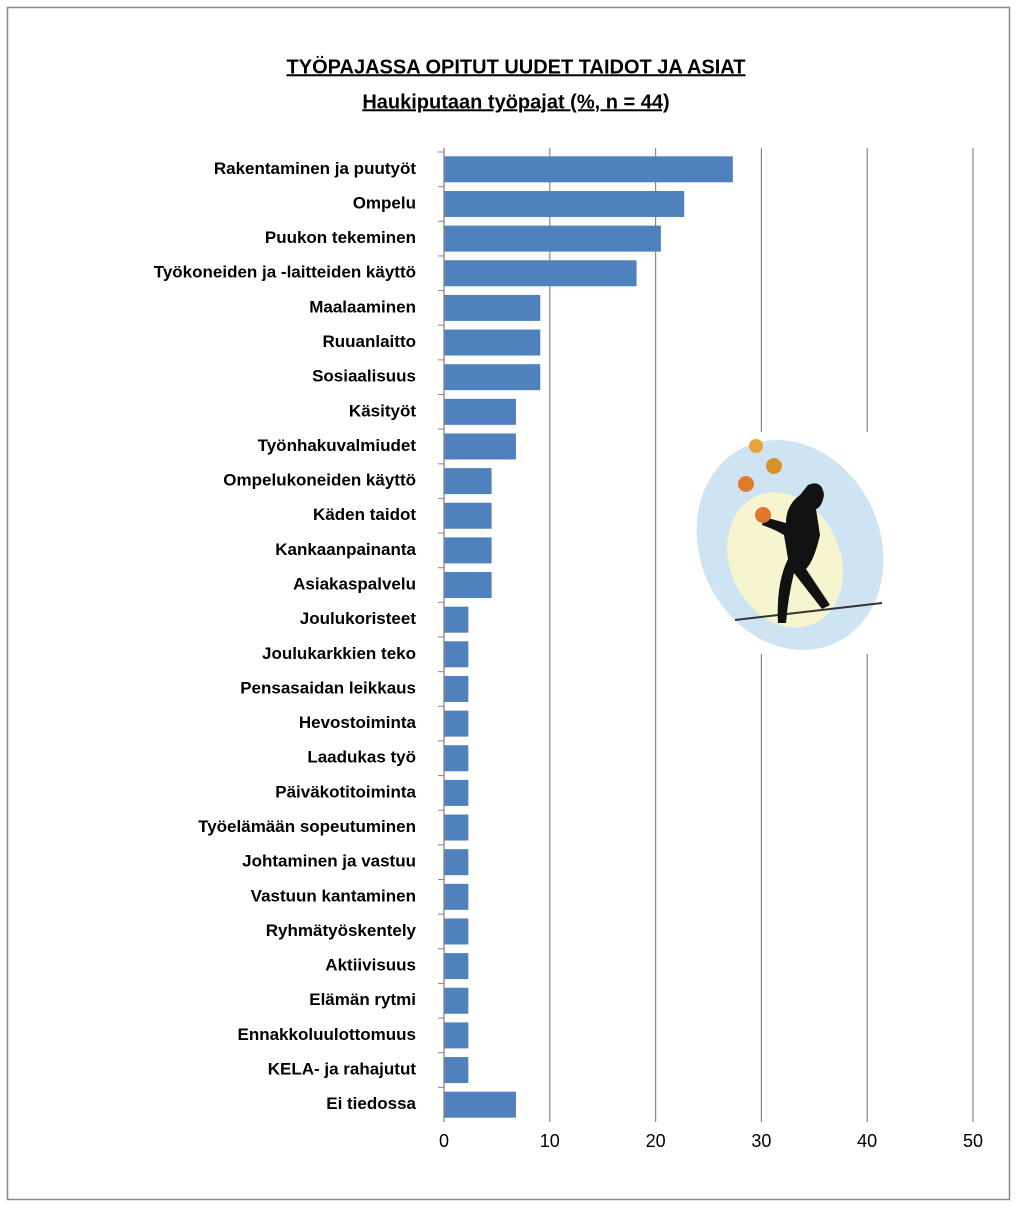 The image size is (1017, 1208). What do you see at coordinates (867, 1141) in the screenshot?
I see `x-tick-label: 40` at bounding box center [867, 1141].